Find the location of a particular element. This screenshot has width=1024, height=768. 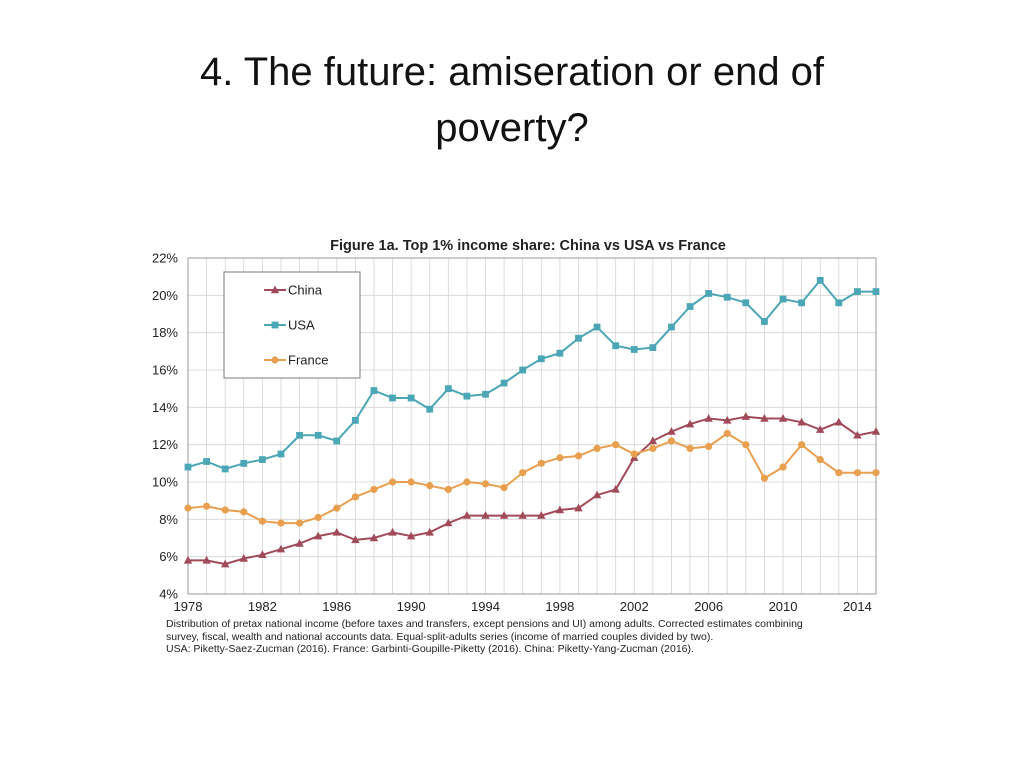

series-china is located at coordinates (532, 490).